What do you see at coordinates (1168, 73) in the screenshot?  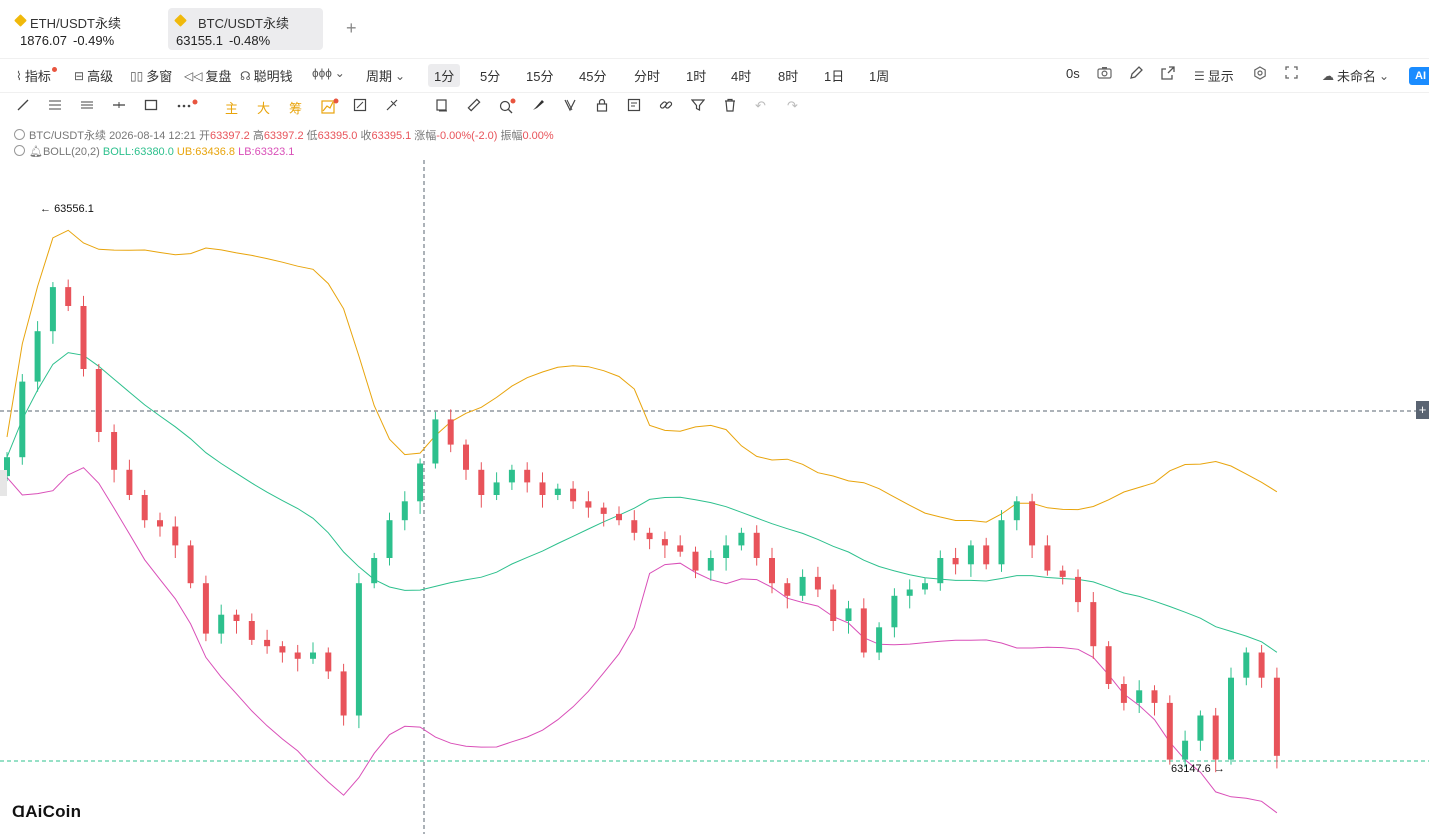 I see `share-icon` at bounding box center [1168, 73].